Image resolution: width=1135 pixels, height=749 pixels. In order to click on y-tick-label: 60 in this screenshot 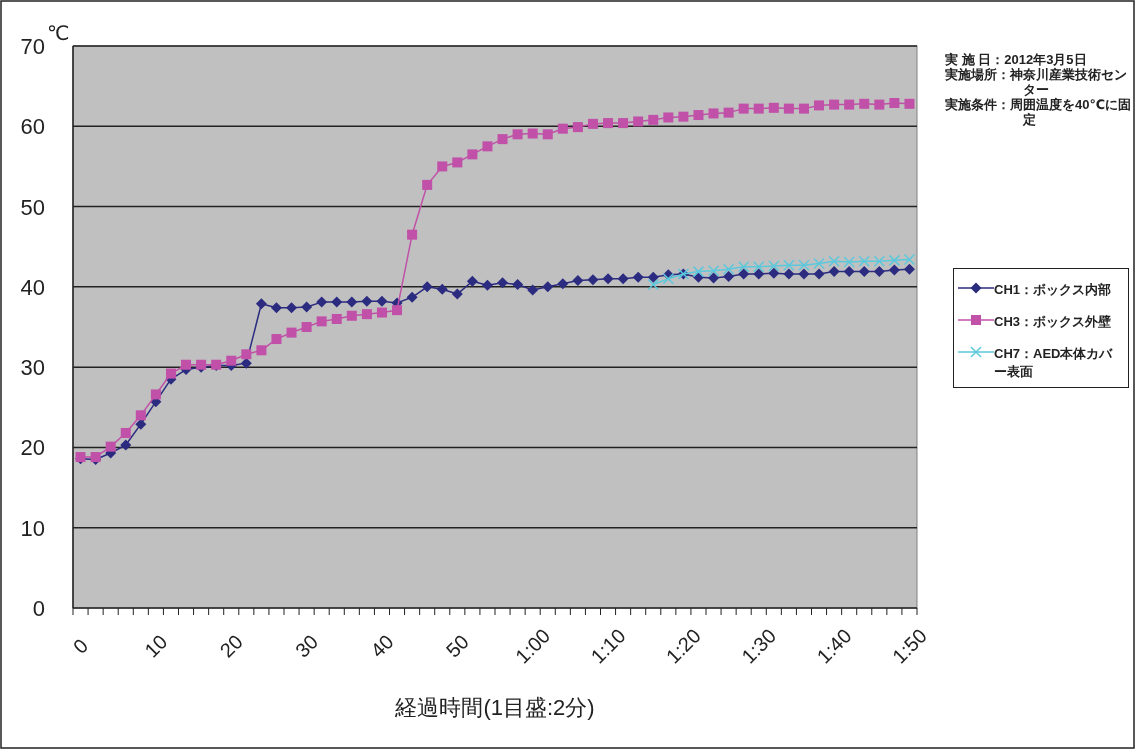, I will do `click(32, 127)`.